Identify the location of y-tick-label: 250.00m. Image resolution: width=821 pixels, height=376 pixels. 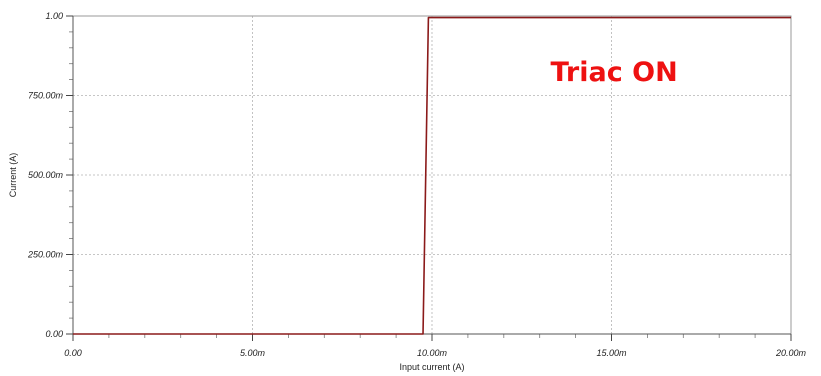
(45, 255).